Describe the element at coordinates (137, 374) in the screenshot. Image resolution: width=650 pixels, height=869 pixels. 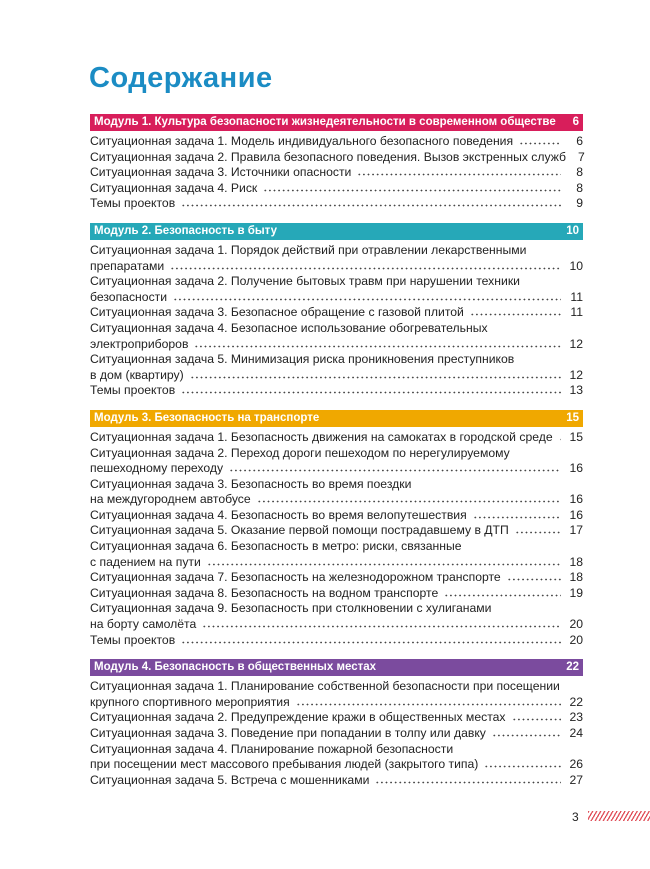
I see `entry-text: в дом (квартиру)` at that location.